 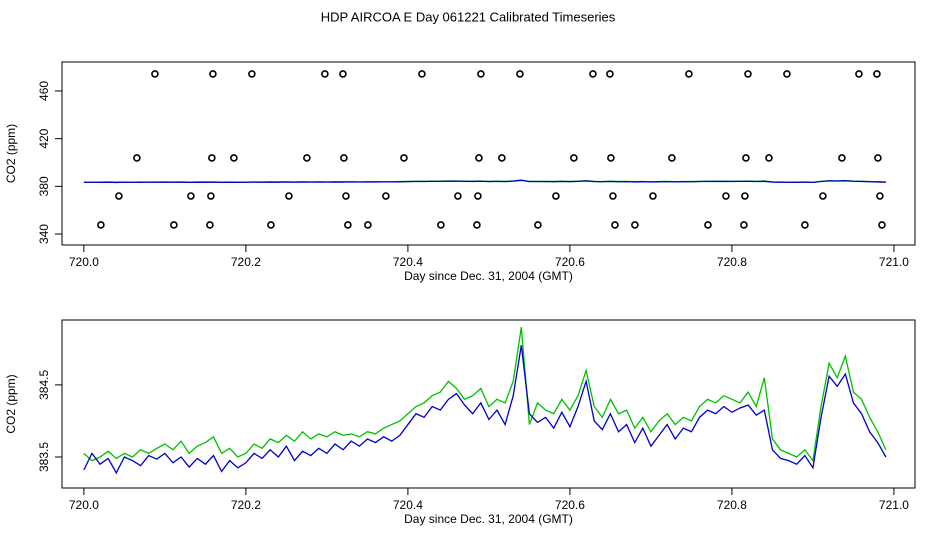 What do you see at coordinates (484, 181) in the screenshot?
I see `data-line` at bounding box center [484, 181].